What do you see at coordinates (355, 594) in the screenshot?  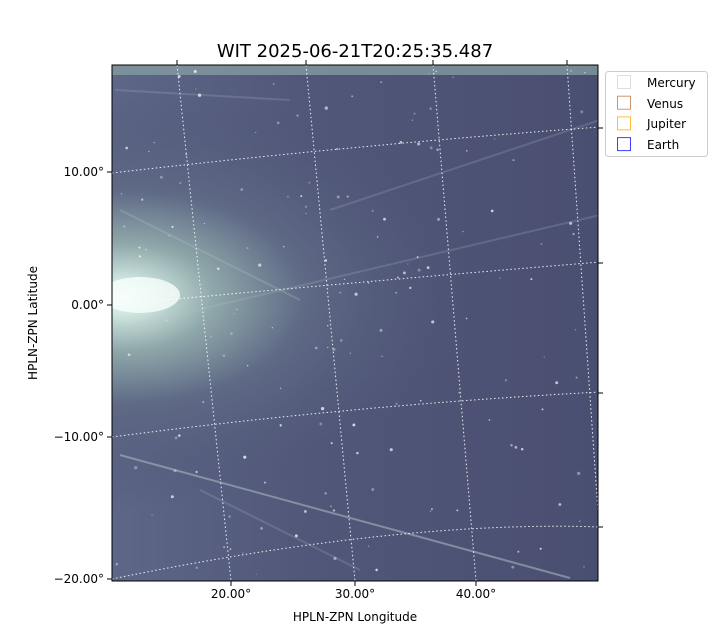 I see `x-tick-label: 30.00°` at bounding box center [355, 594].